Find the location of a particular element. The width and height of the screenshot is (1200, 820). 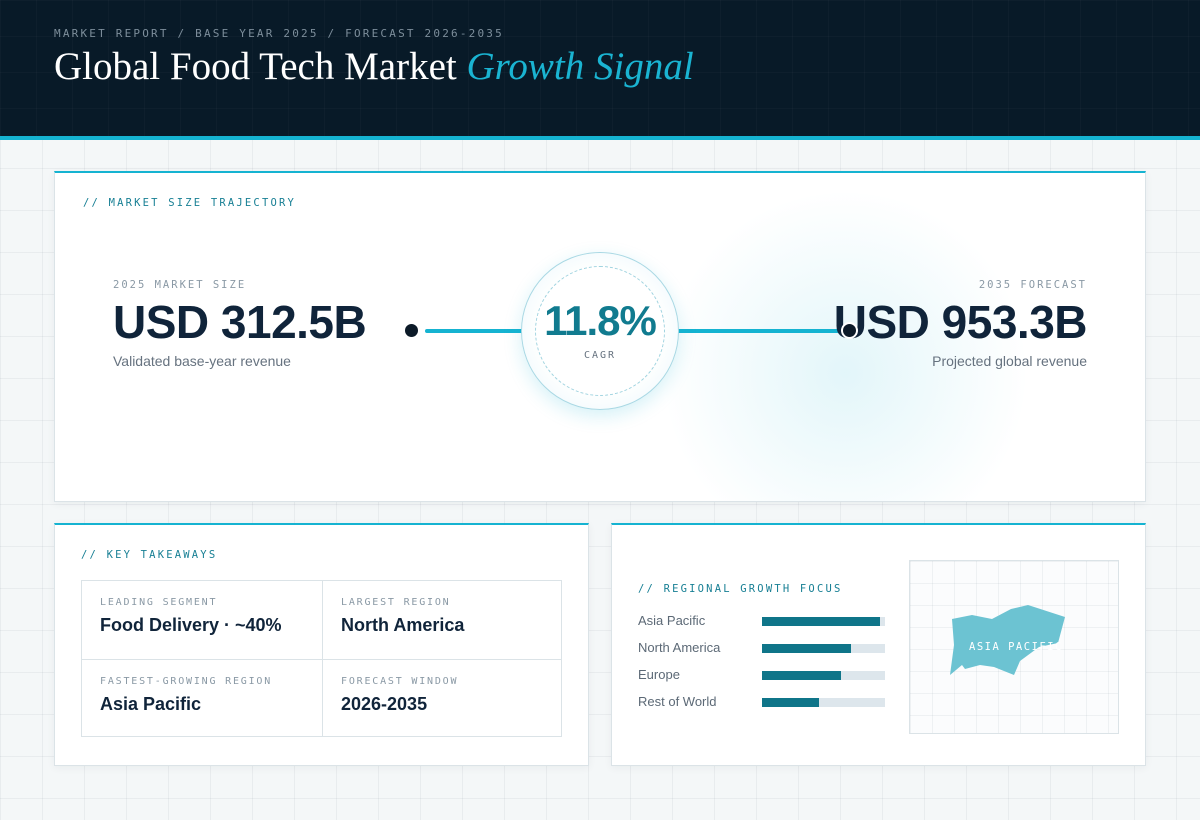

region-name: Europe is located at coordinates (659, 674).